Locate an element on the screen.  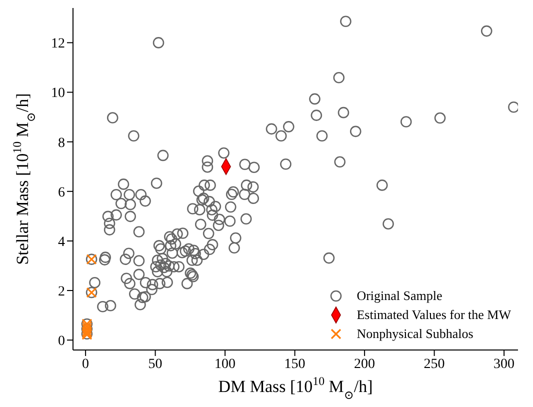
y-tick-label: 4 is located at coordinates (61, 242).